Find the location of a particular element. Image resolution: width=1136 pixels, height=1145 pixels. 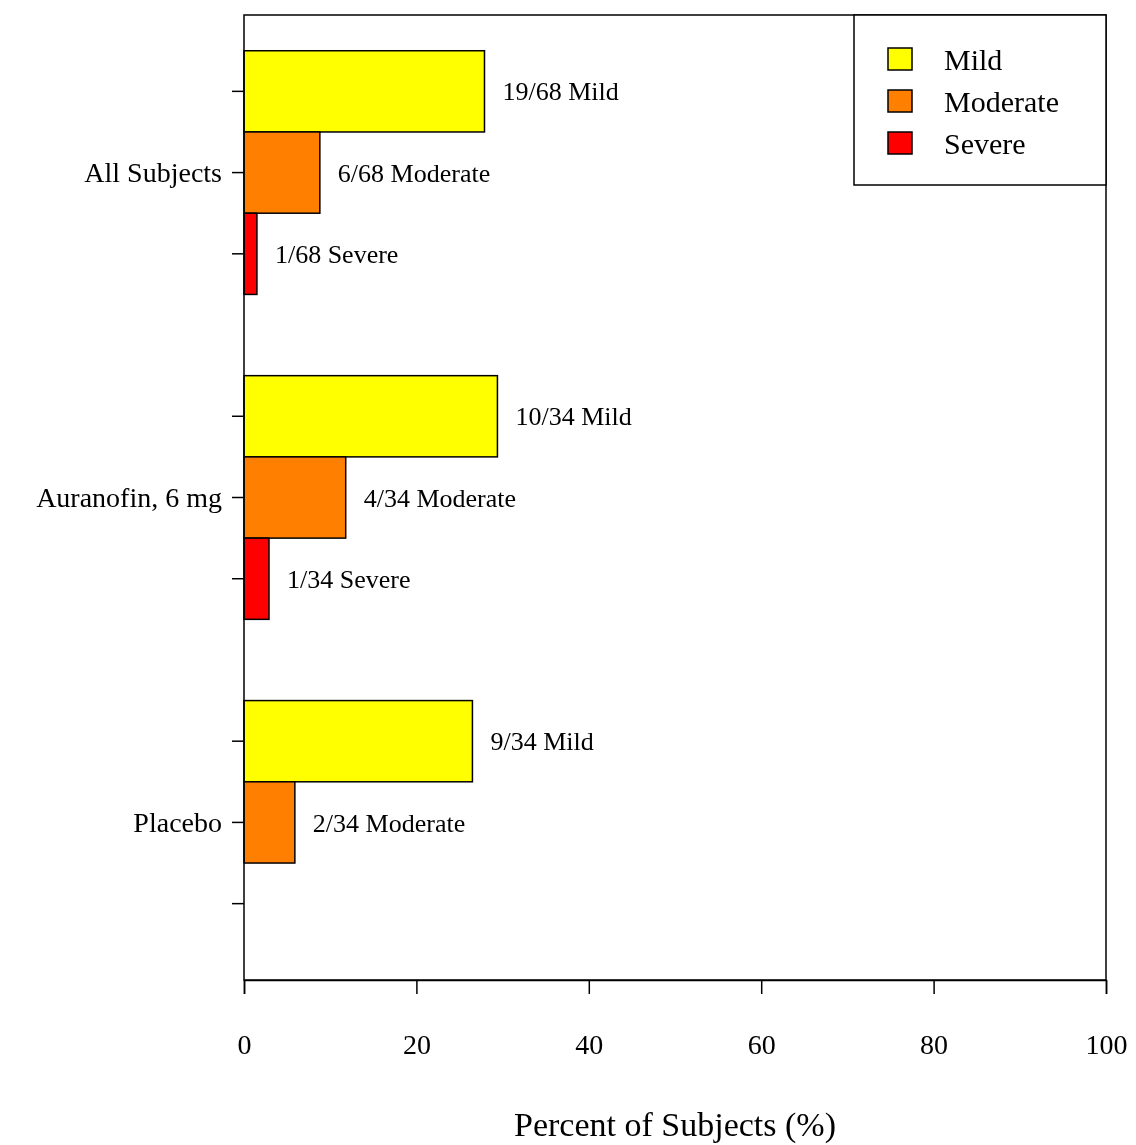

x-tick-label: 100 is located at coordinates (1106, 1044).